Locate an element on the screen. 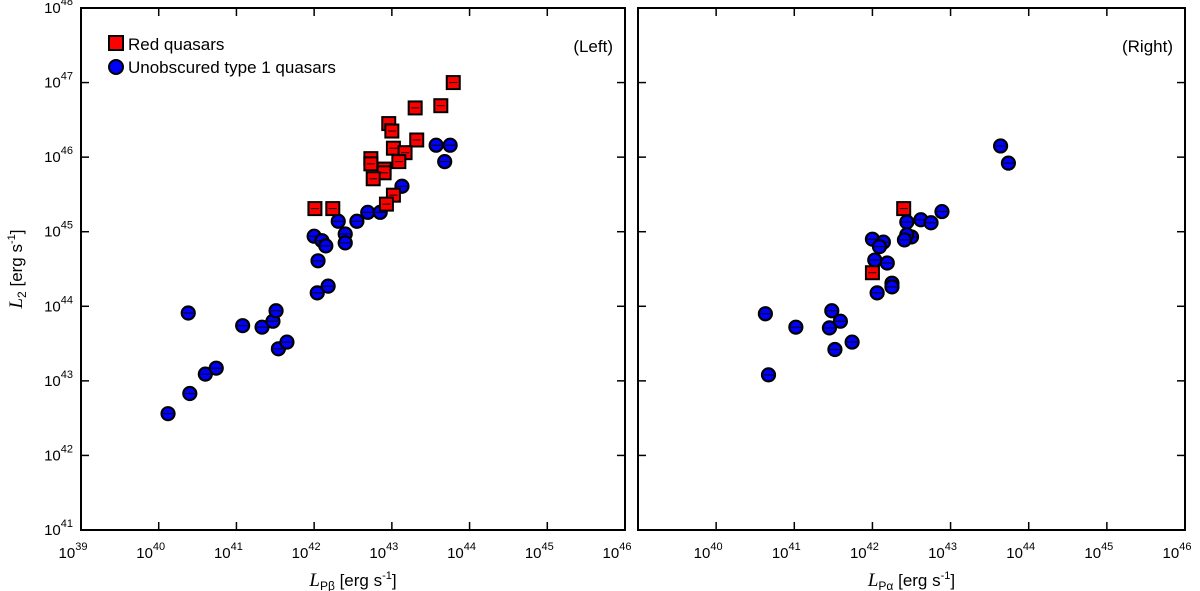 This screenshot has height=591, width=1200. y-tick-label: 1041 is located at coordinates (58, 528).